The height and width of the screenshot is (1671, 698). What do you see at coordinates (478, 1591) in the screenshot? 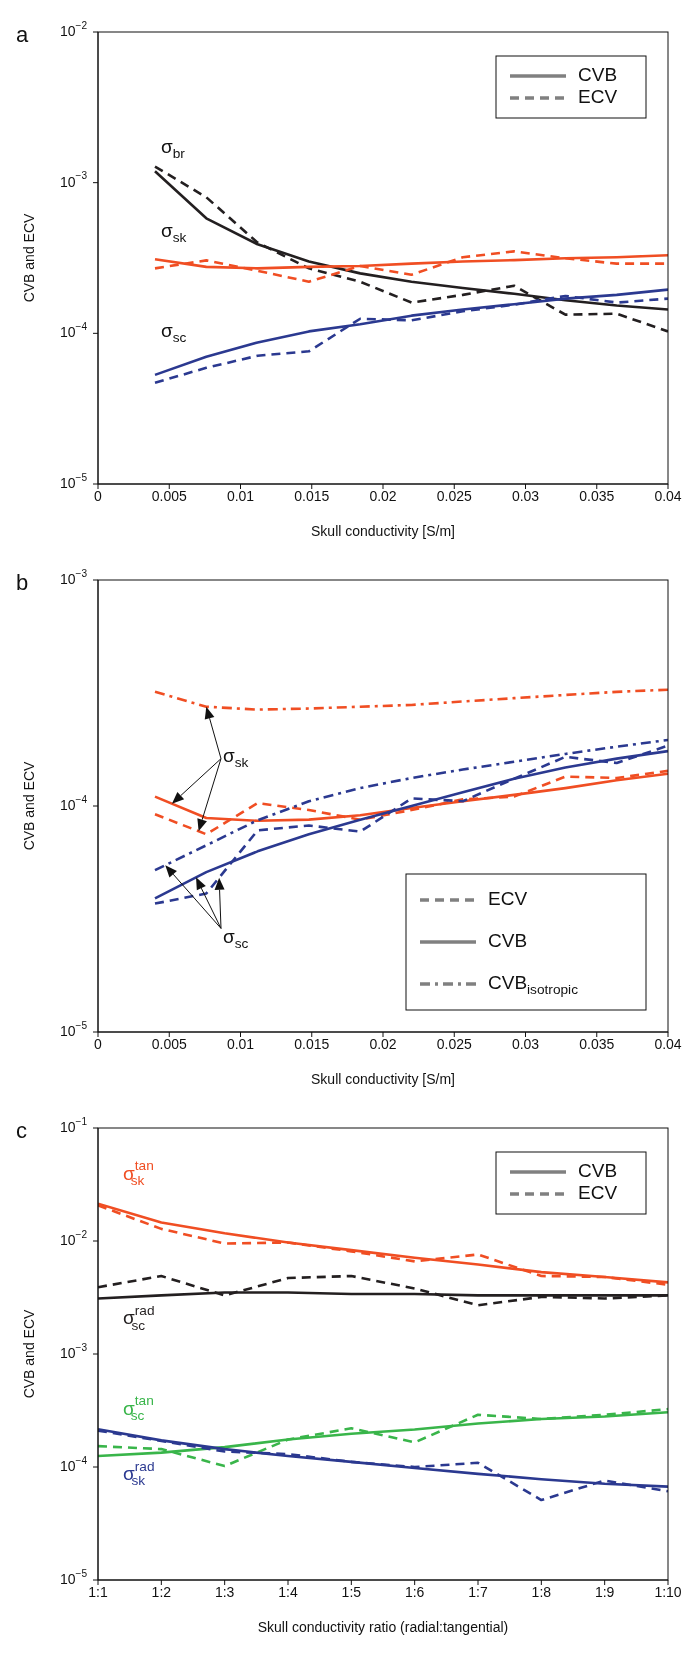
I see `x-tick-label: 1:7` at bounding box center [478, 1591].